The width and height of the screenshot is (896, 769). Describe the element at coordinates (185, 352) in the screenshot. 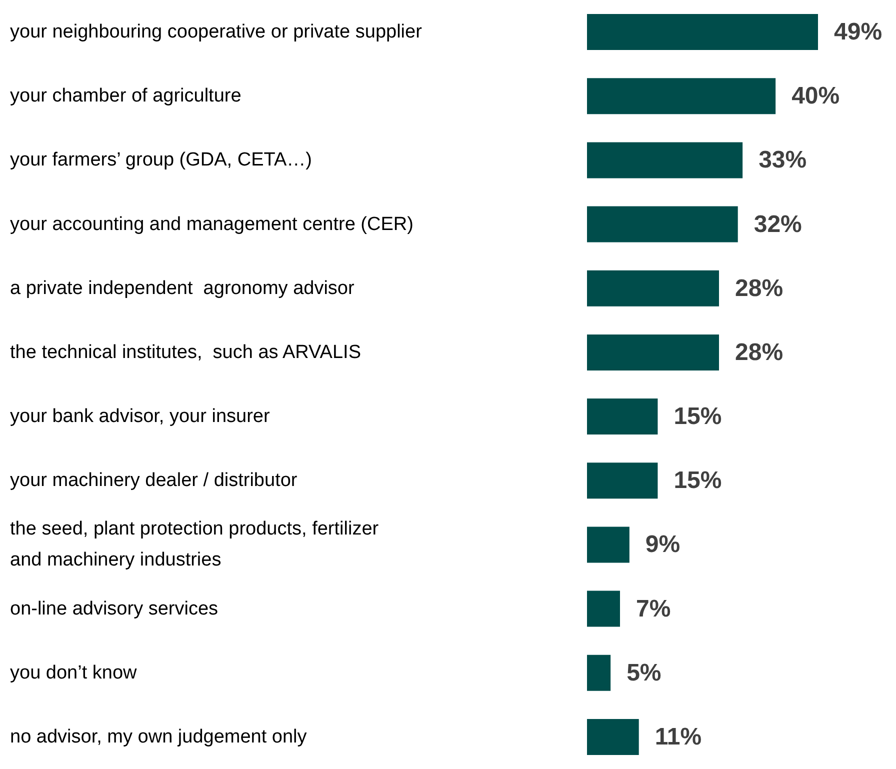

I see `y-tick-label: the technical institutes, such as ARVALIS` at that location.